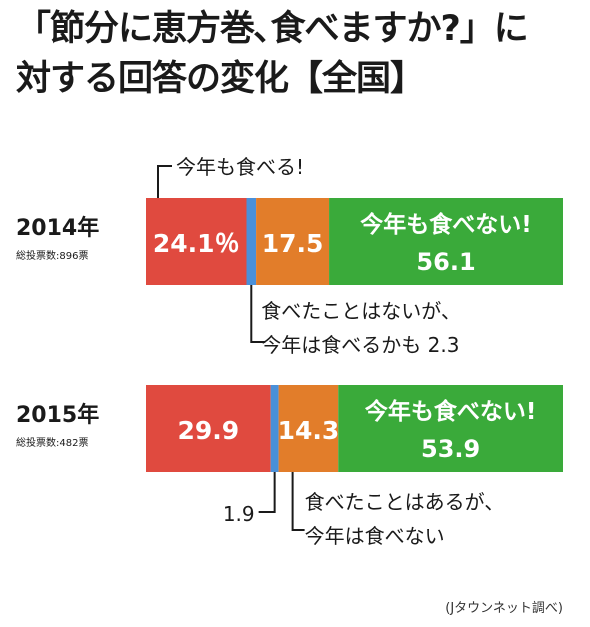 This screenshot has width=590, height=627. What do you see at coordinates (375, 536) in the screenshot?
I see `callout-label: 今年は食べない` at bounding box center [375, 536].